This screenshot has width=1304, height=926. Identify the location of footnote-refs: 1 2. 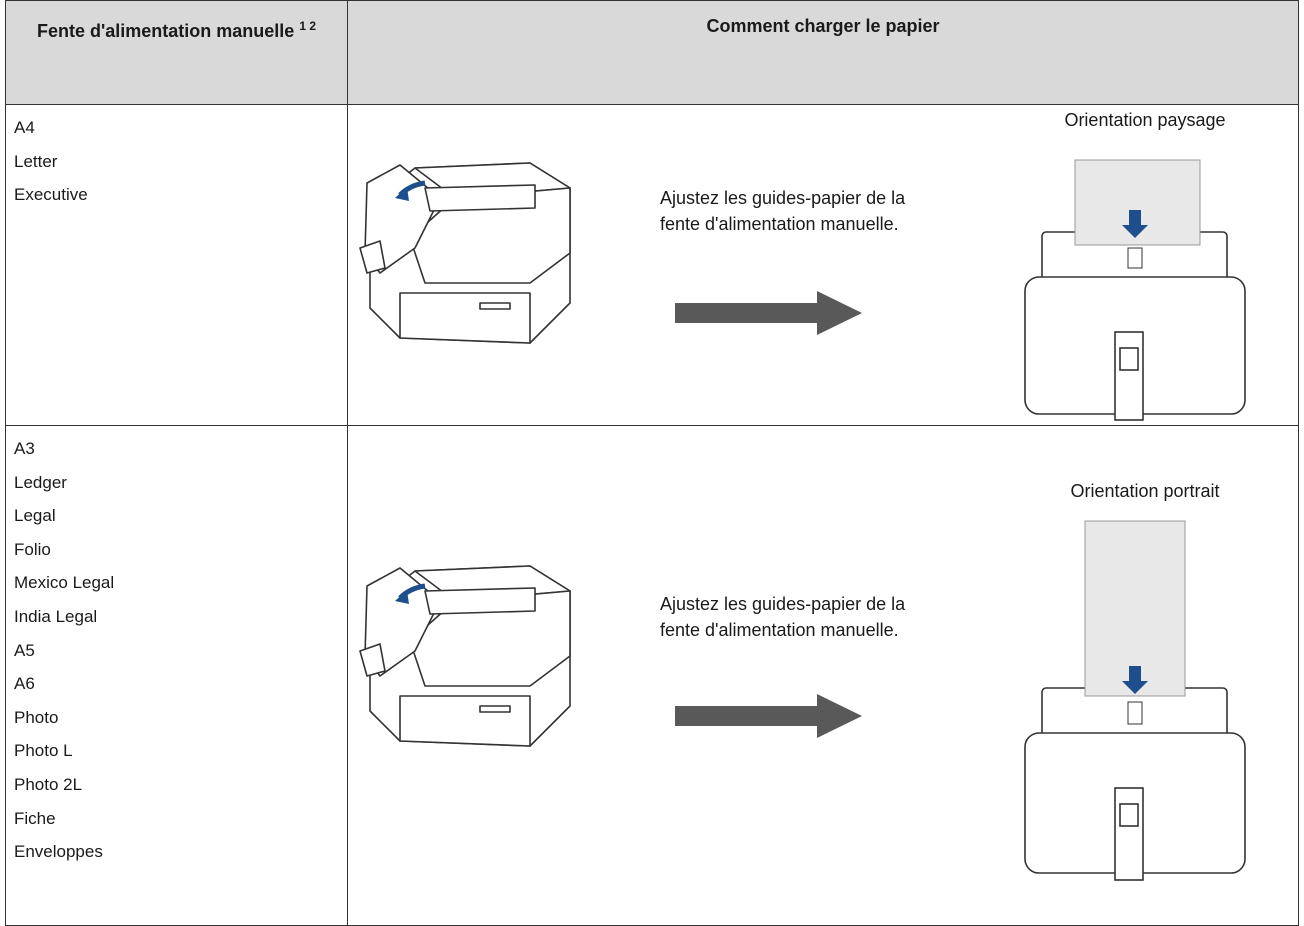
(308, 26).